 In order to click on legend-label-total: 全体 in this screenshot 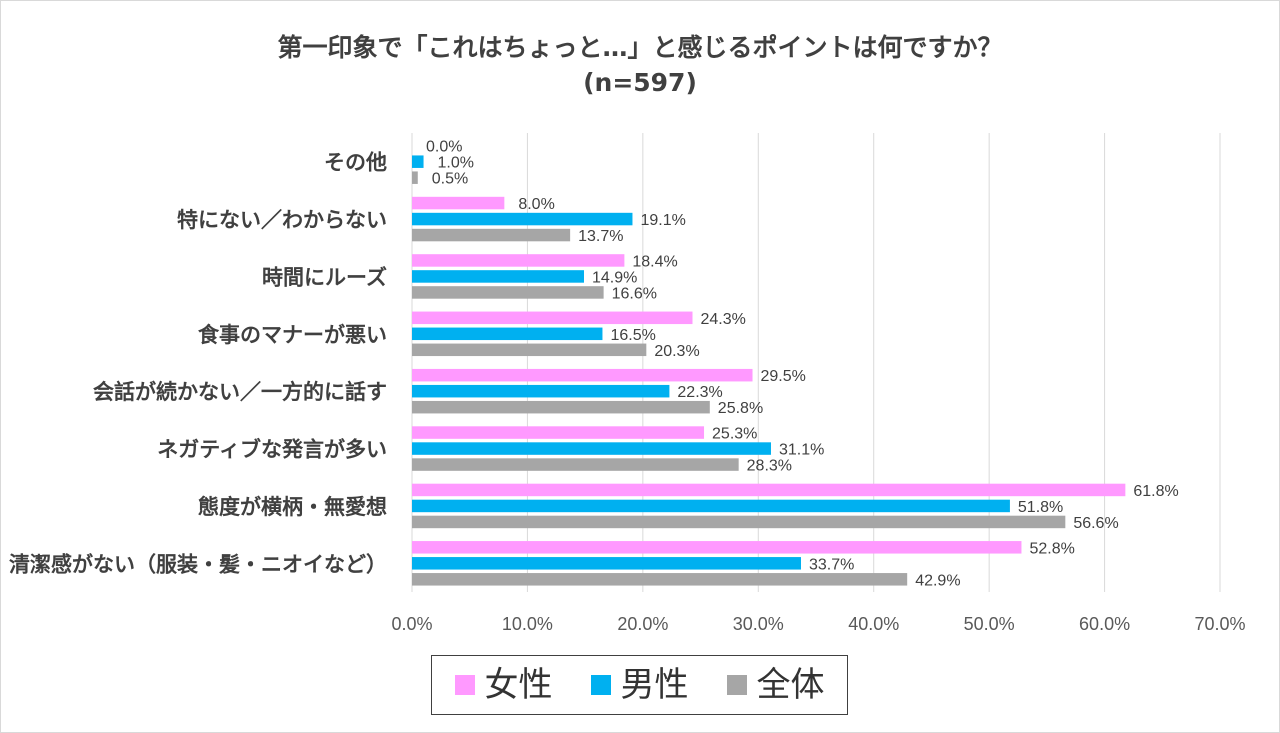, I will do `click(790, 685)`.